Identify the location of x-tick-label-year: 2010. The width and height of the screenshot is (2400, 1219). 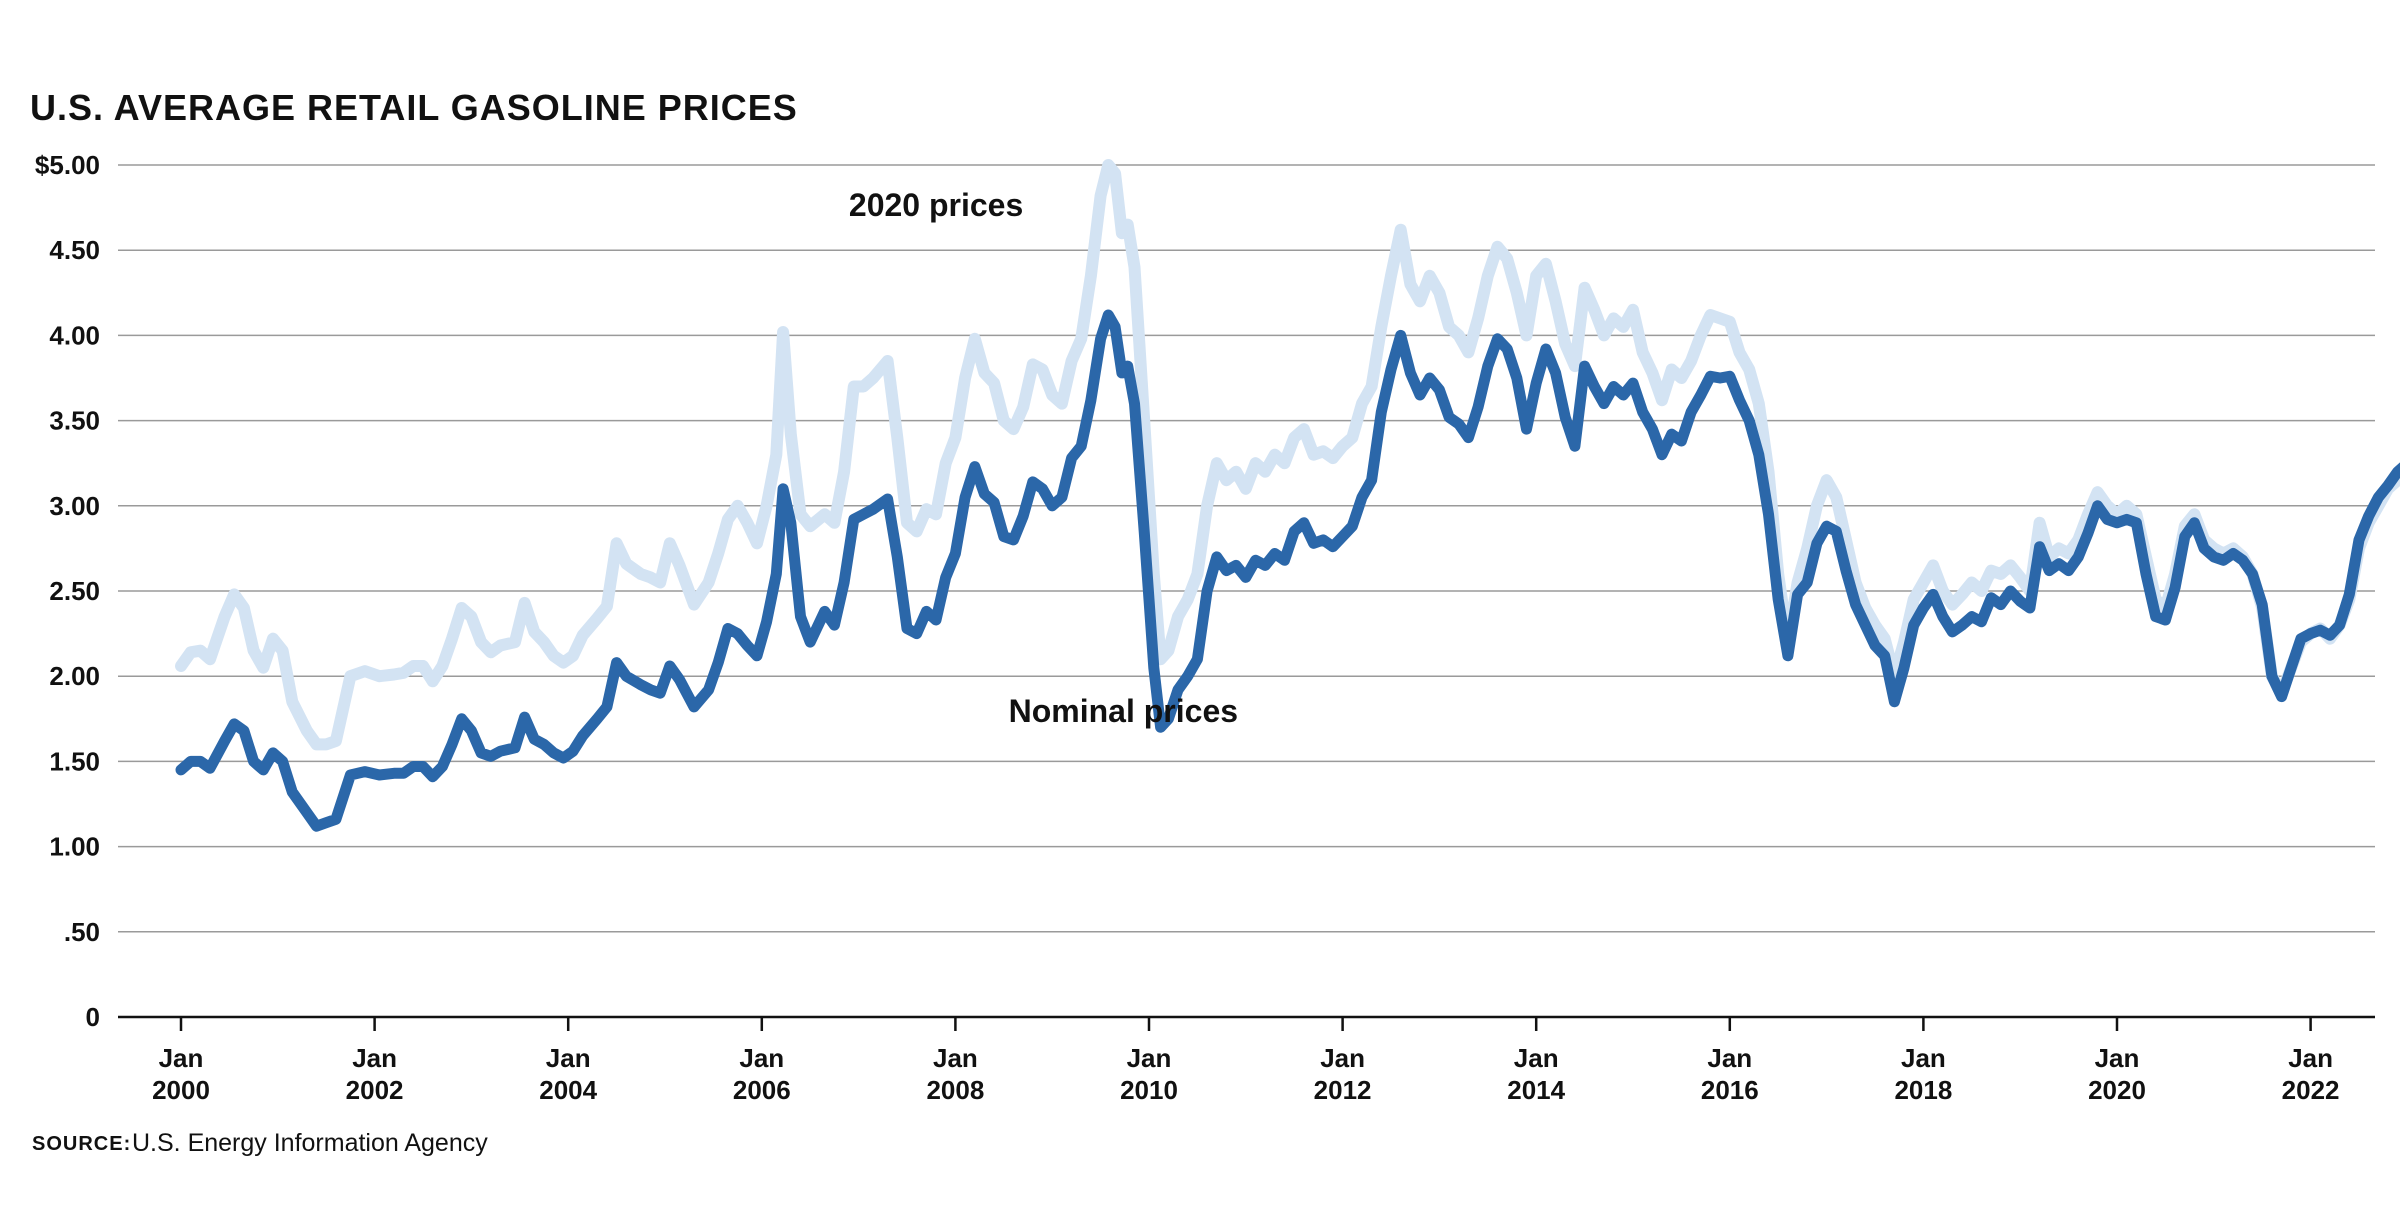
(1149, 1090).